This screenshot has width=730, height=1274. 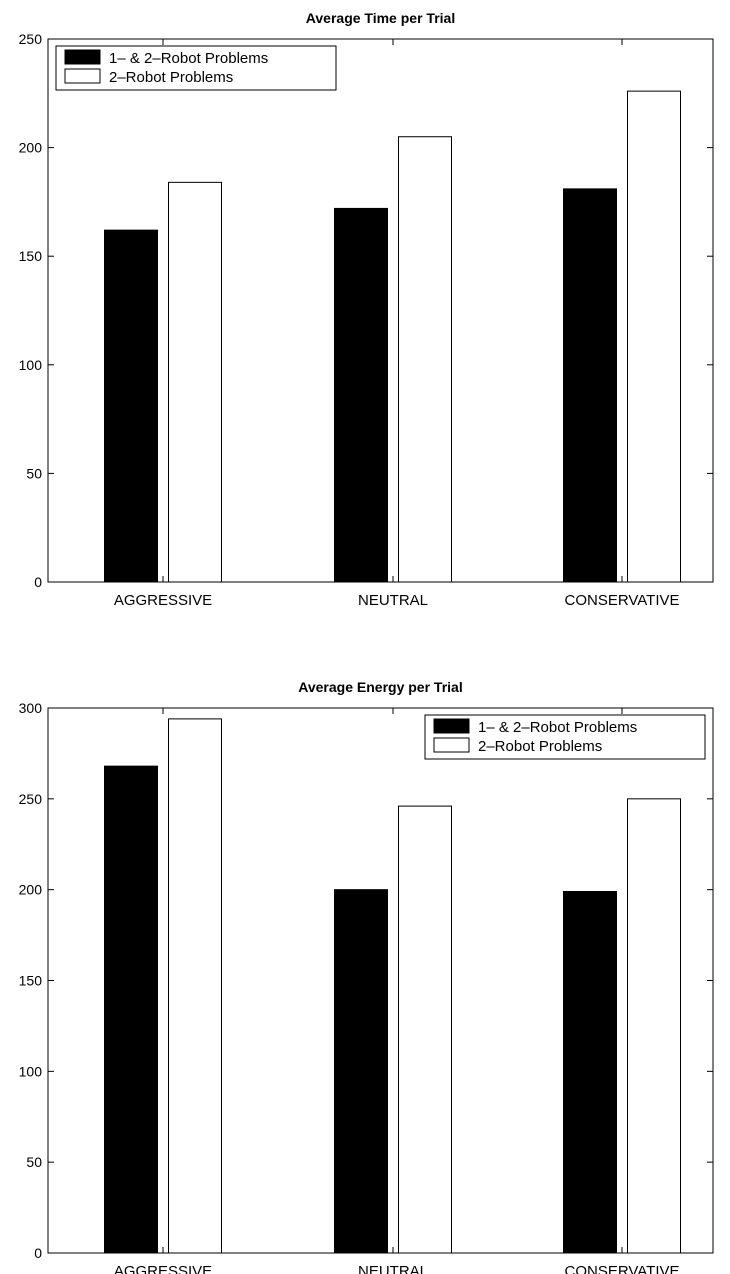 What do you see at coordinates (380, 687) in the screenshot?
I see `chart-title: Average Energy per Trial` at bounding box center [380, 687].